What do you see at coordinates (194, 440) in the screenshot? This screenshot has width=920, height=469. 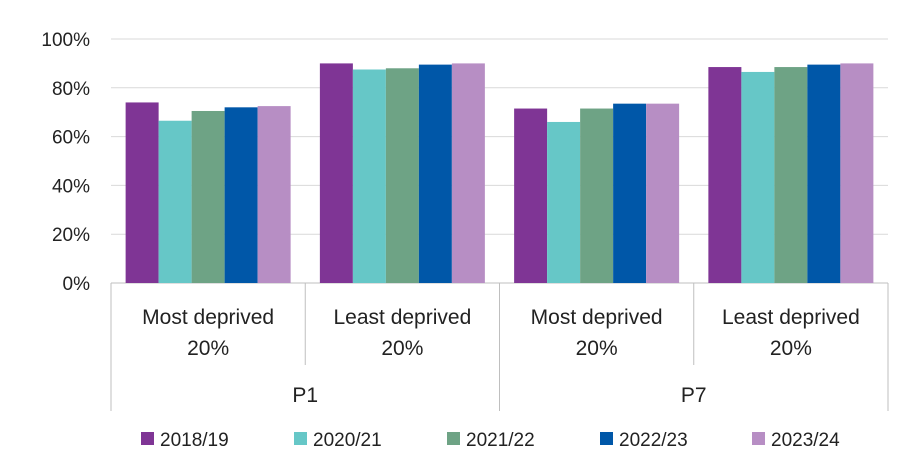 I see `legend-label: 2018/19` at bounding box center [194, 440].